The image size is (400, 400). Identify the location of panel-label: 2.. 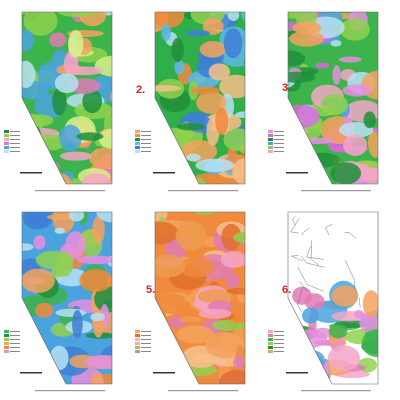
(140, 90).